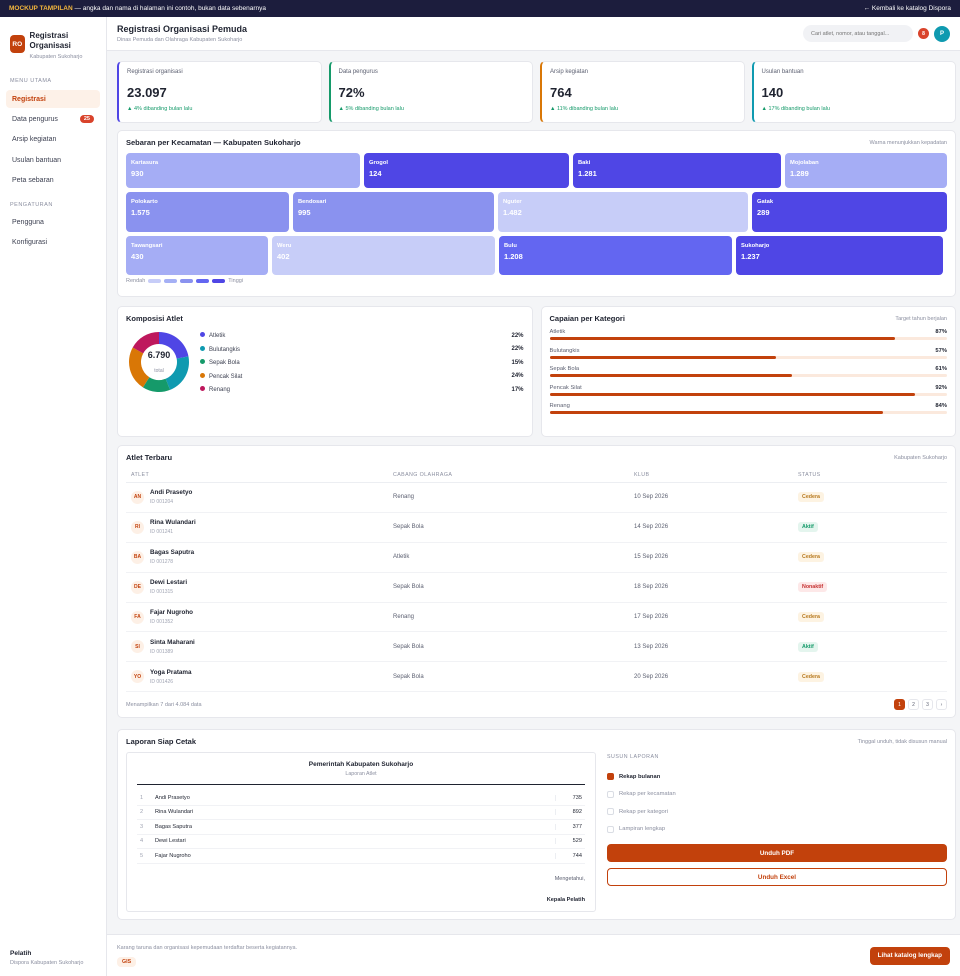 This screenshot has height=976, width=960. What do you see at coordinates (162, 532) in the screenshot?
I see `athlete-id: ID 001241` at bounding box center [162, 532].